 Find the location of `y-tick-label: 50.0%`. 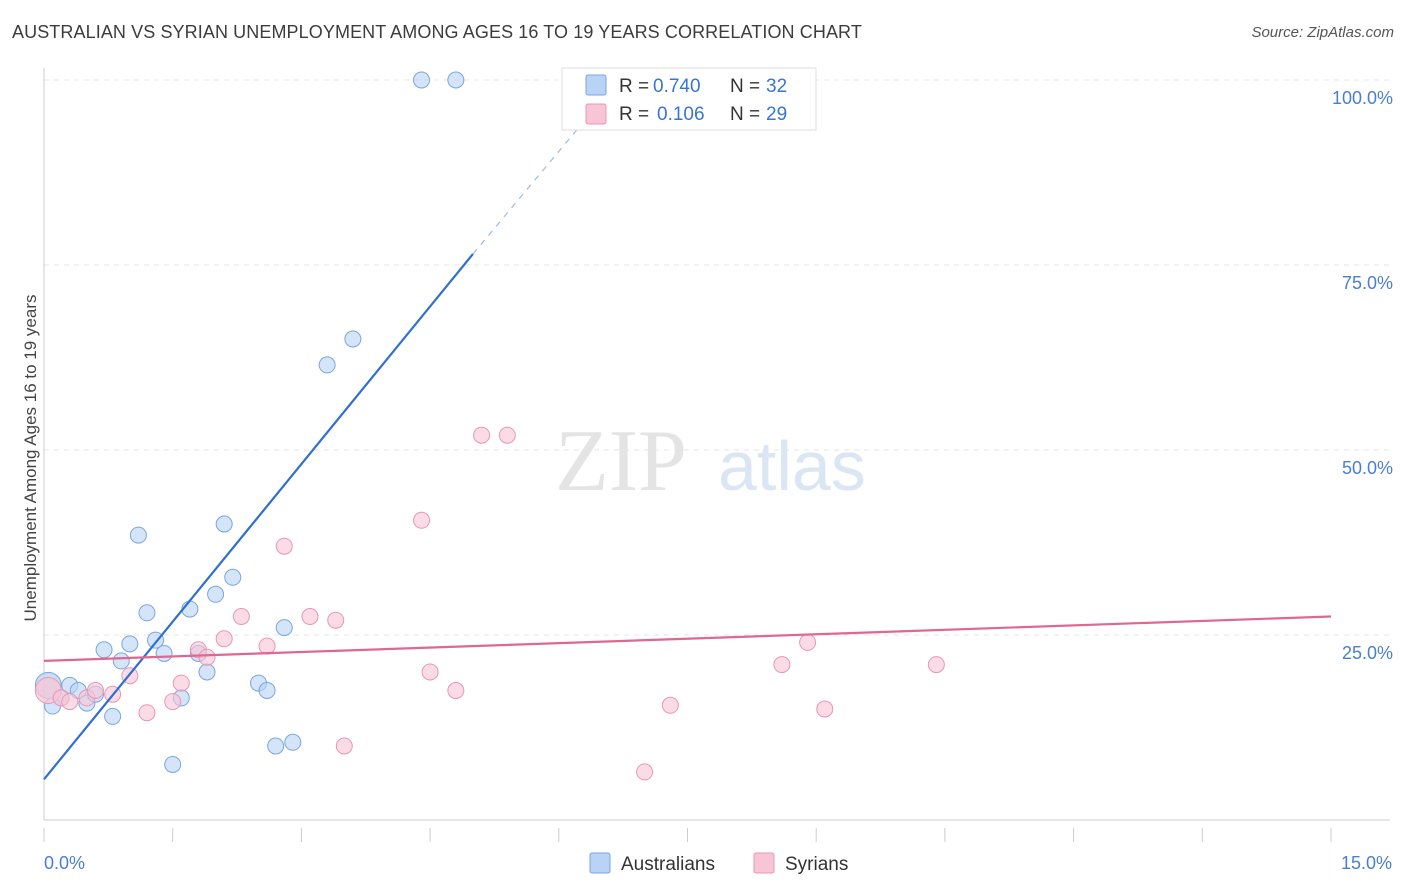

y-tick-label: 50.0% is located at coordinates (1367, 468).